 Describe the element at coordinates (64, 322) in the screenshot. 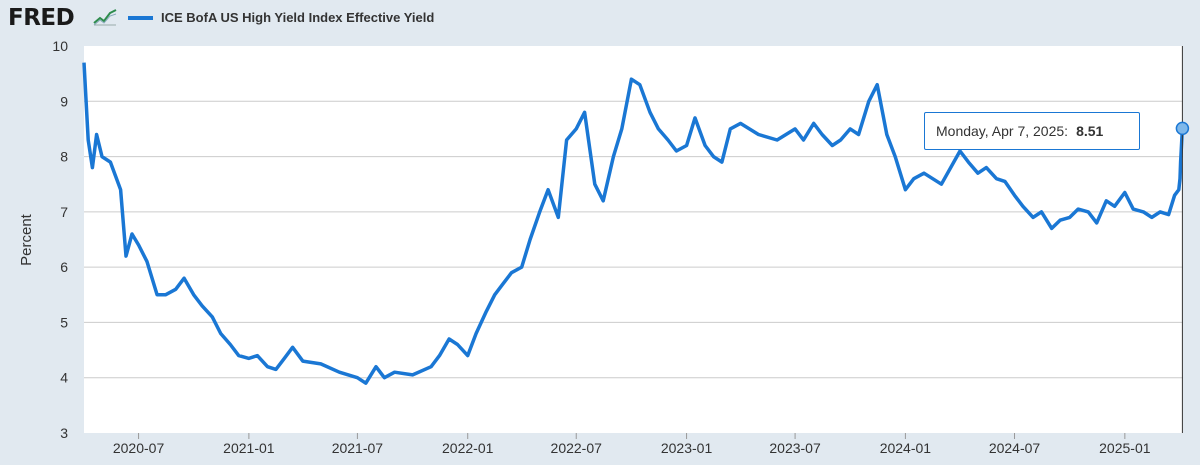

I see `y-tick-label: 5` at that location.